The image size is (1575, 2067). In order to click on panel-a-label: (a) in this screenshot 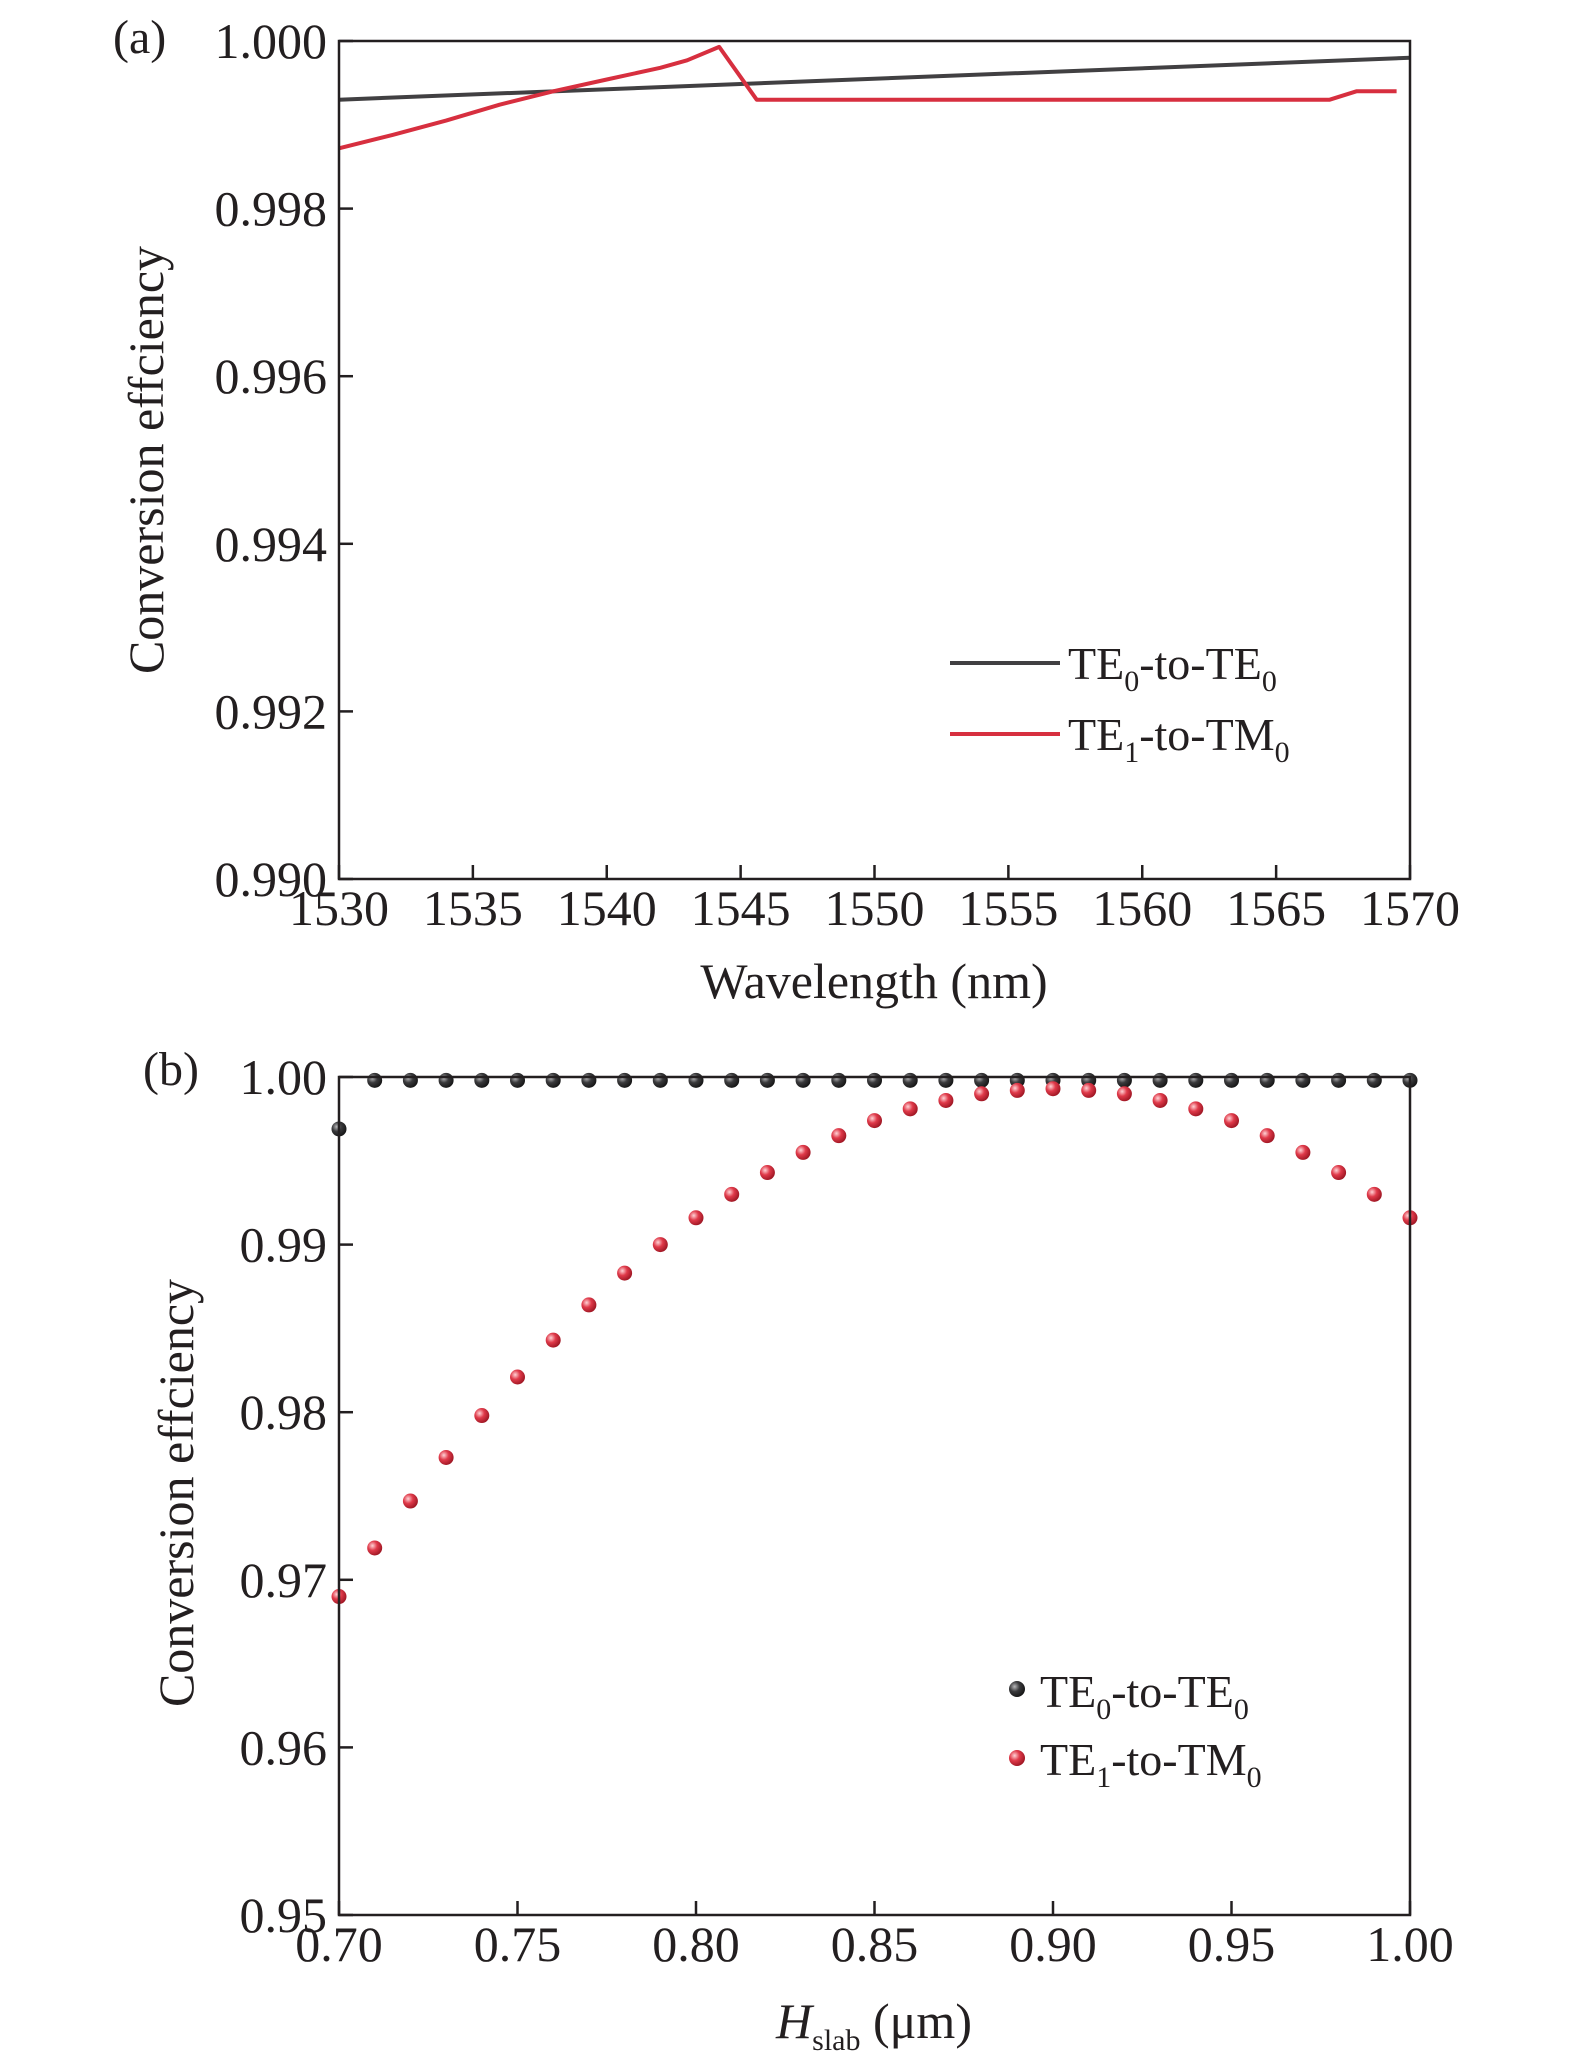, I will do `click(139, 37)`.